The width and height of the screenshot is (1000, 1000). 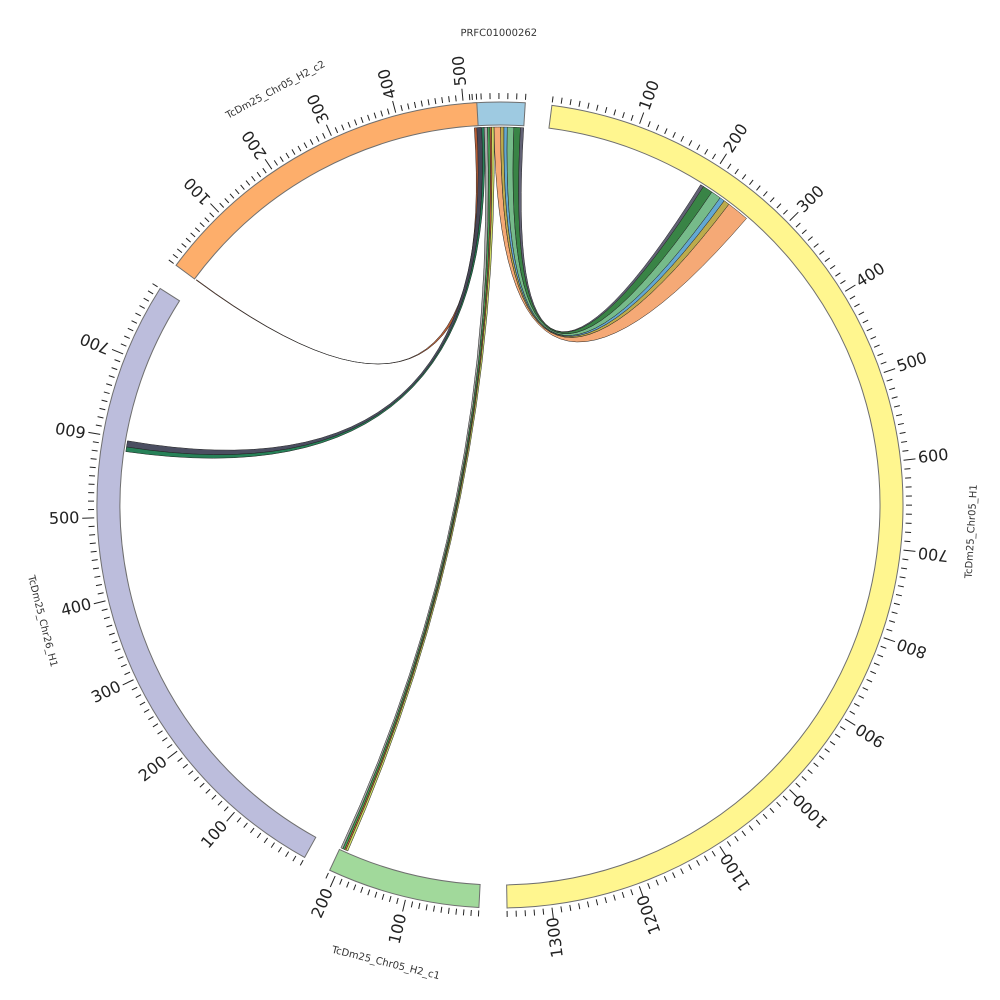 I want to click on tick-label-c2-300: 300, so click(x=318, y=109).